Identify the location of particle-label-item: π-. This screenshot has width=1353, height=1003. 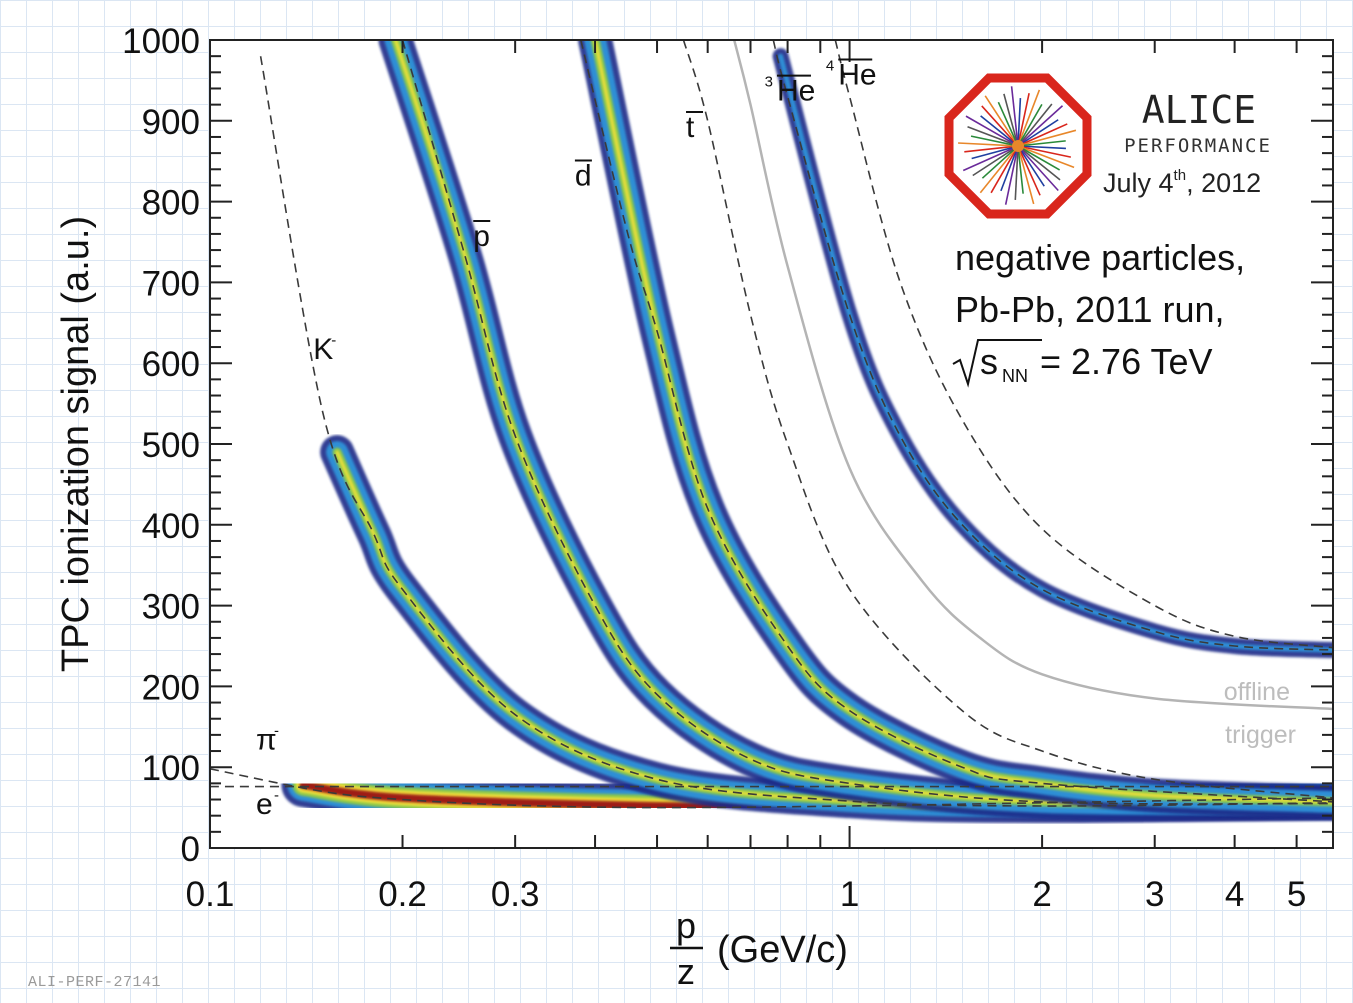
(267, 739).